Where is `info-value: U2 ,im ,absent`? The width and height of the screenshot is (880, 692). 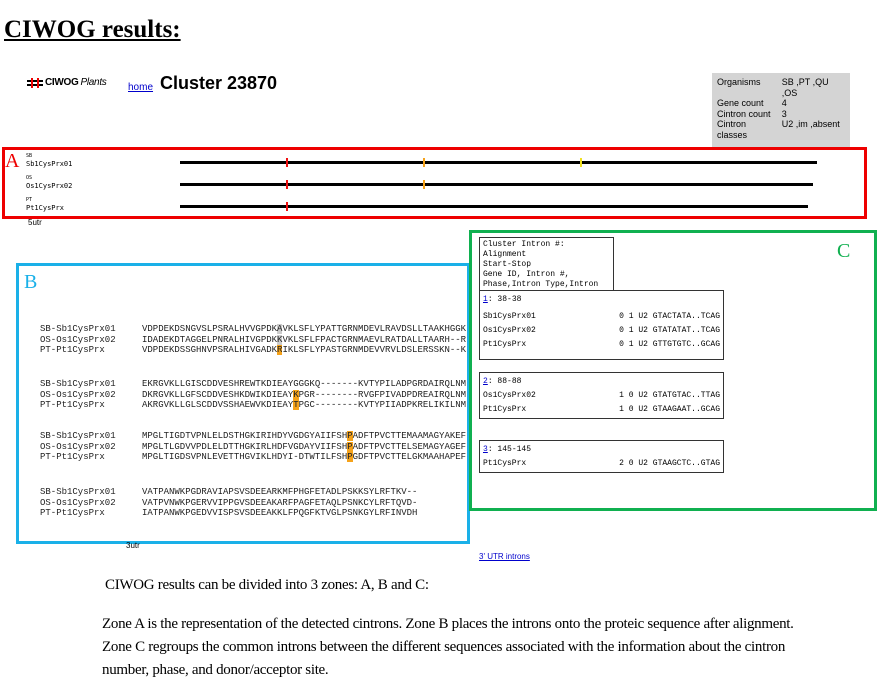
info-value: U2 ,im ,absent is located at coordinates (810, 124).